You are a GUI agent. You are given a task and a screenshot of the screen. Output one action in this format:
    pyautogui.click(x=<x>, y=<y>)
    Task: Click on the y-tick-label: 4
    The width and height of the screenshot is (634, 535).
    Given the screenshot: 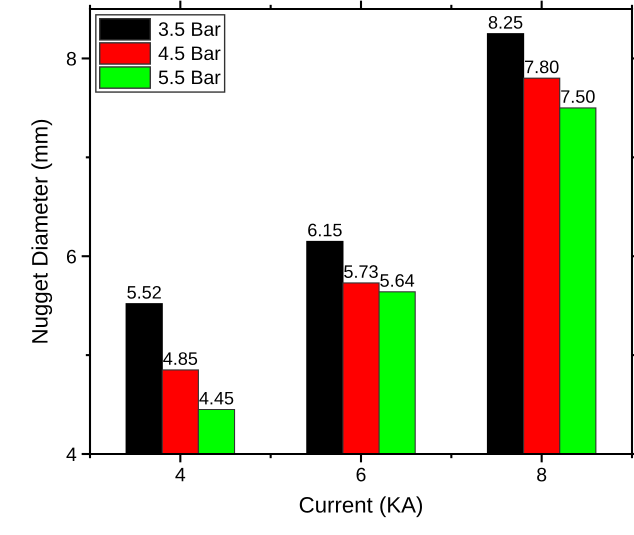 What is the action you would take?
    pyautogui.click(x=71, y=455)
    